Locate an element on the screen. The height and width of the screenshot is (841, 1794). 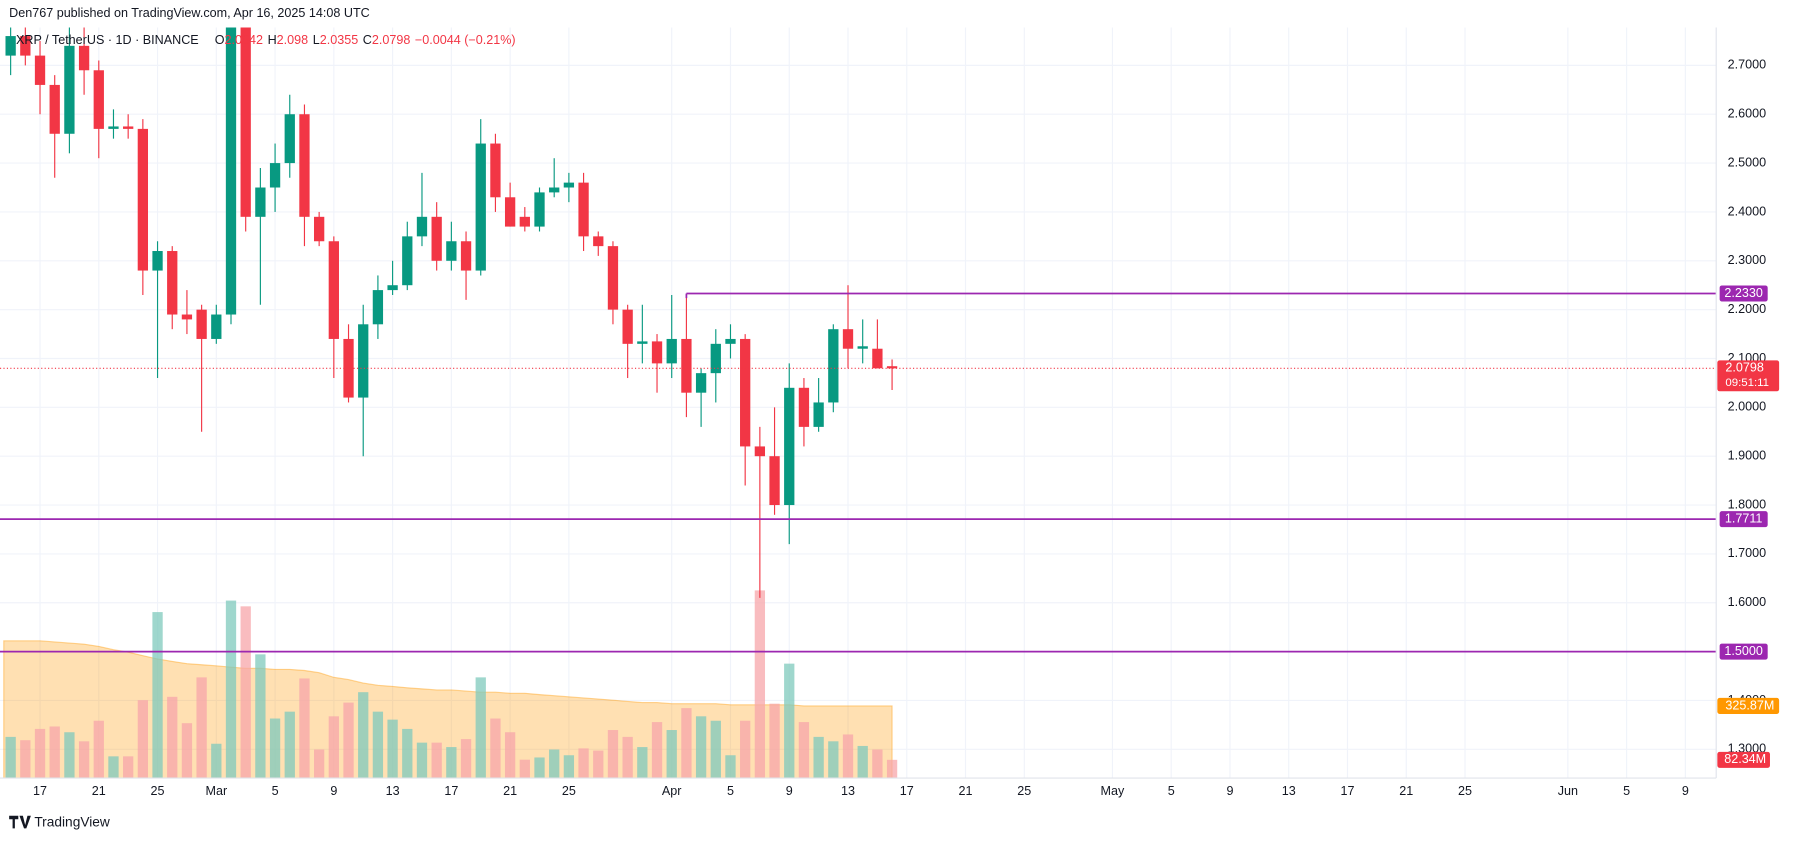
legend-item: H is located at coordinates (272, 41).